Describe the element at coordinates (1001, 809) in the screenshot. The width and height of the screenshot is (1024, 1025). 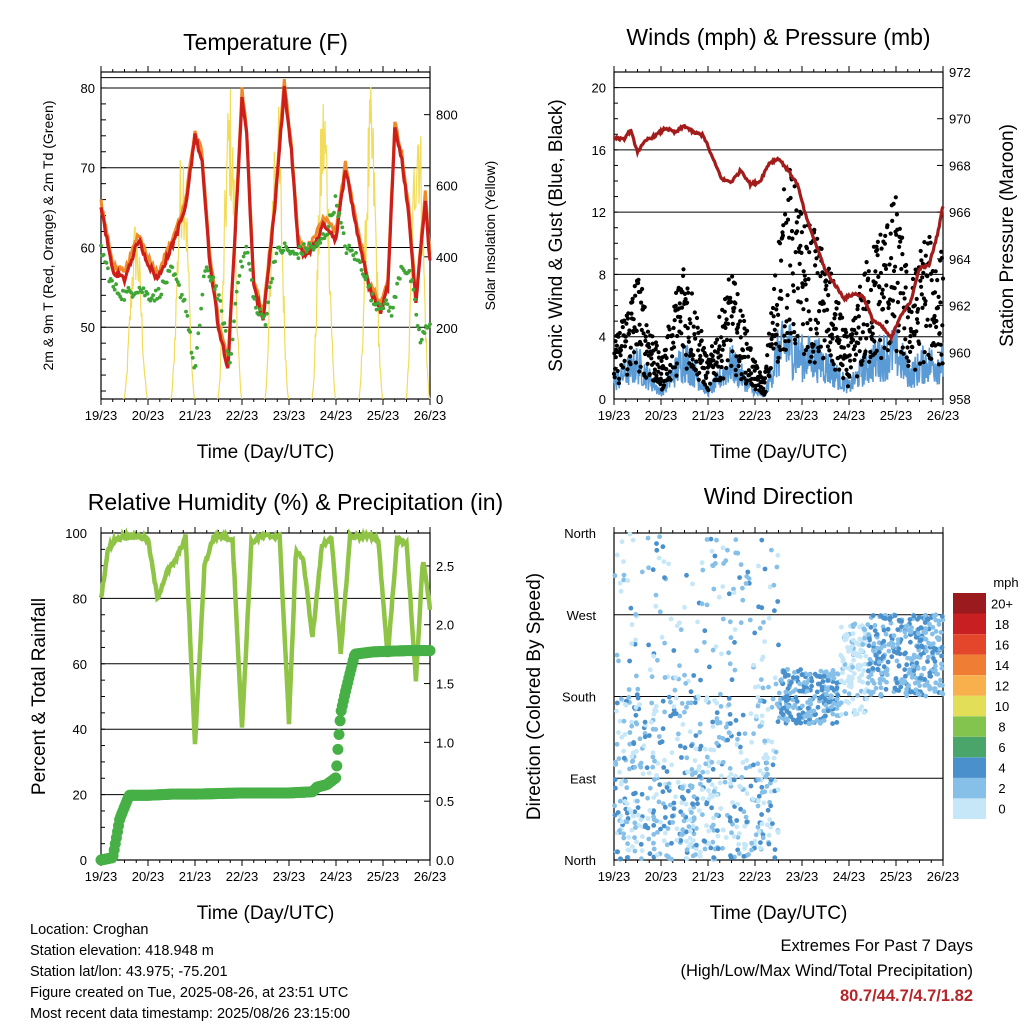
I see `legend-label: 0` at that location.